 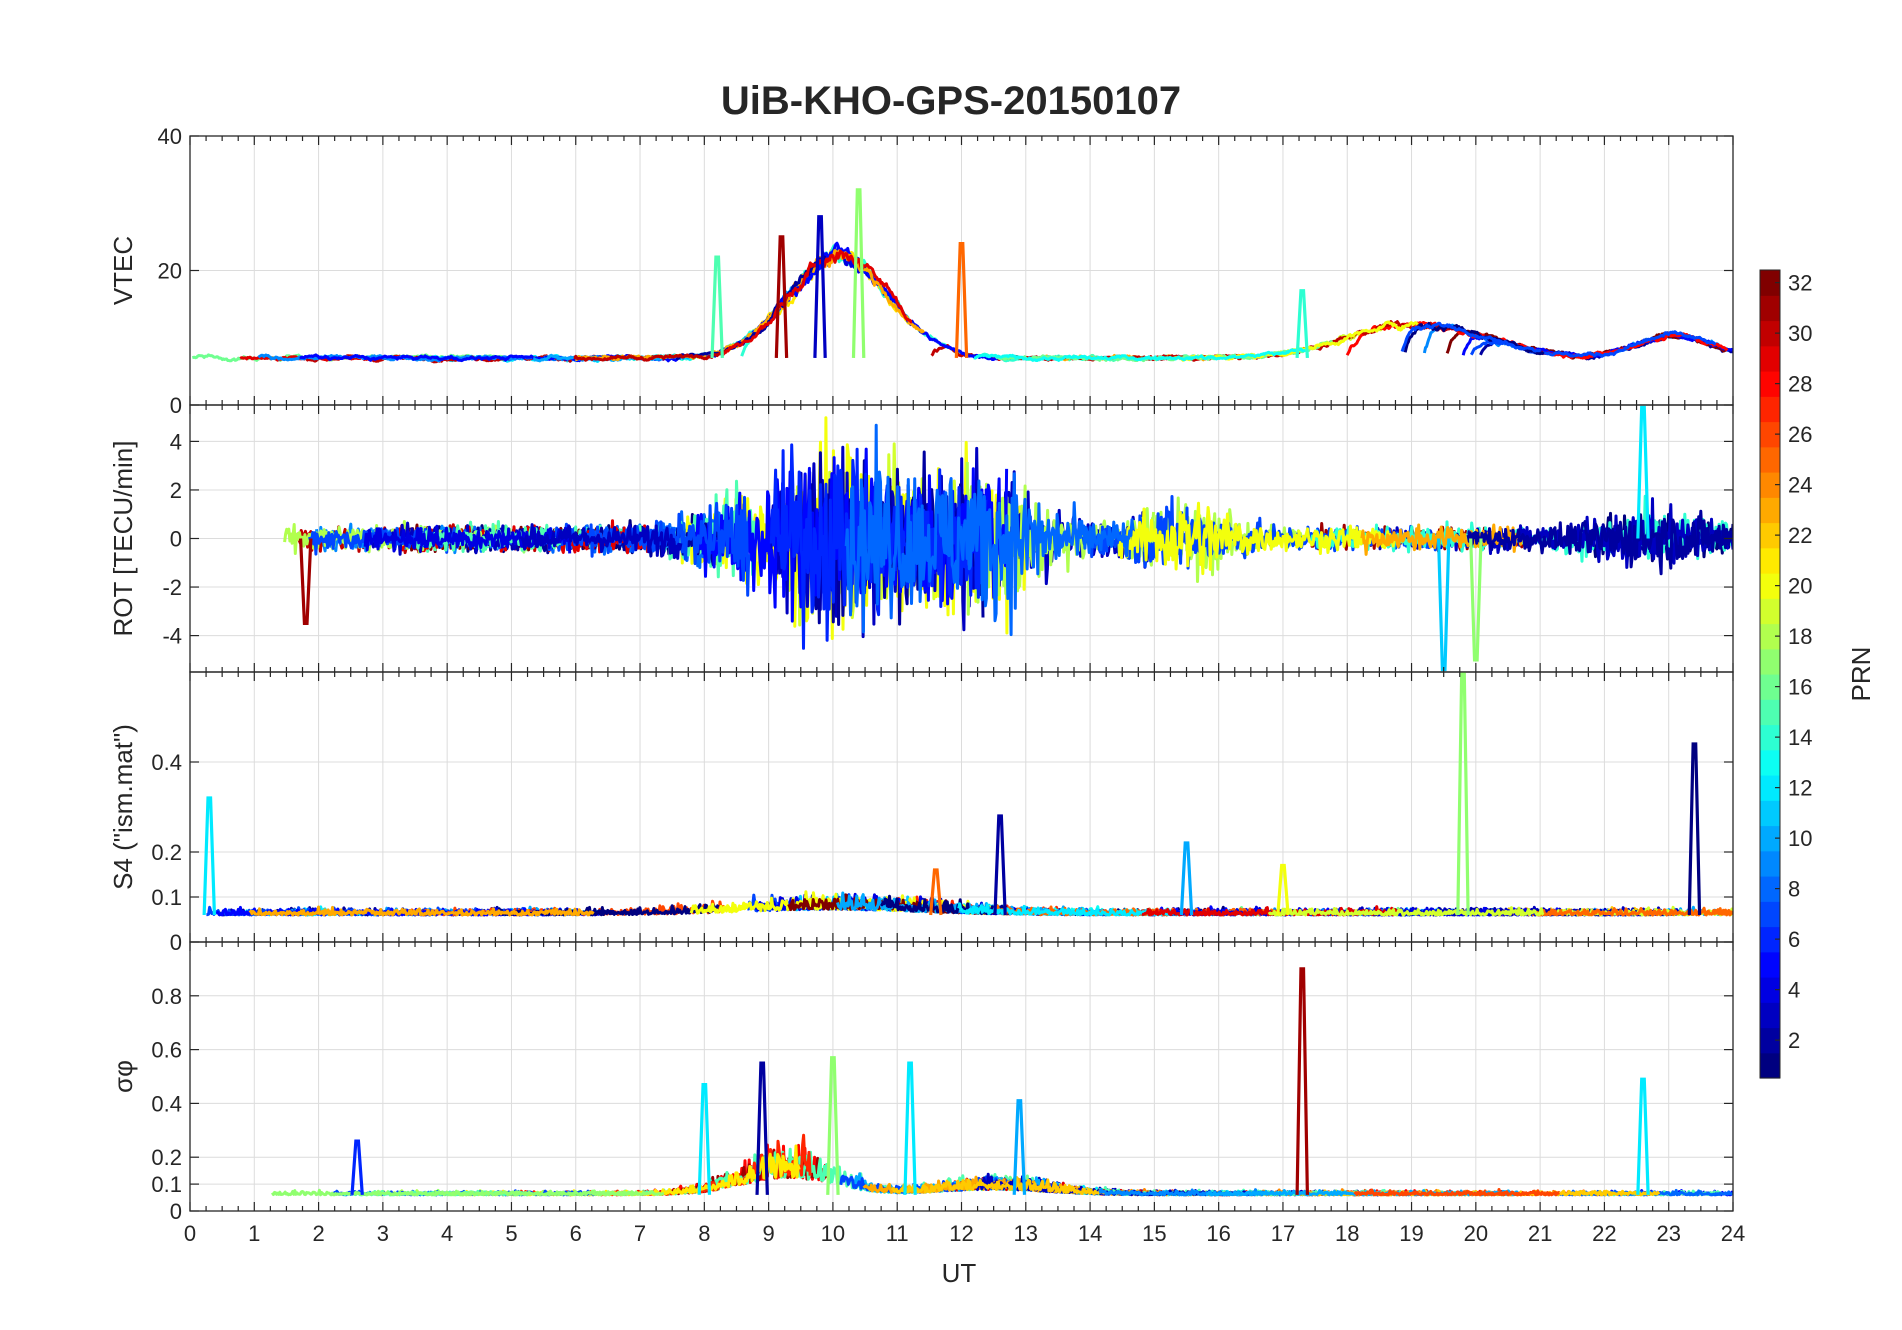 I want to click on x-tick-label: 23, so click(x=1668, y=1233).